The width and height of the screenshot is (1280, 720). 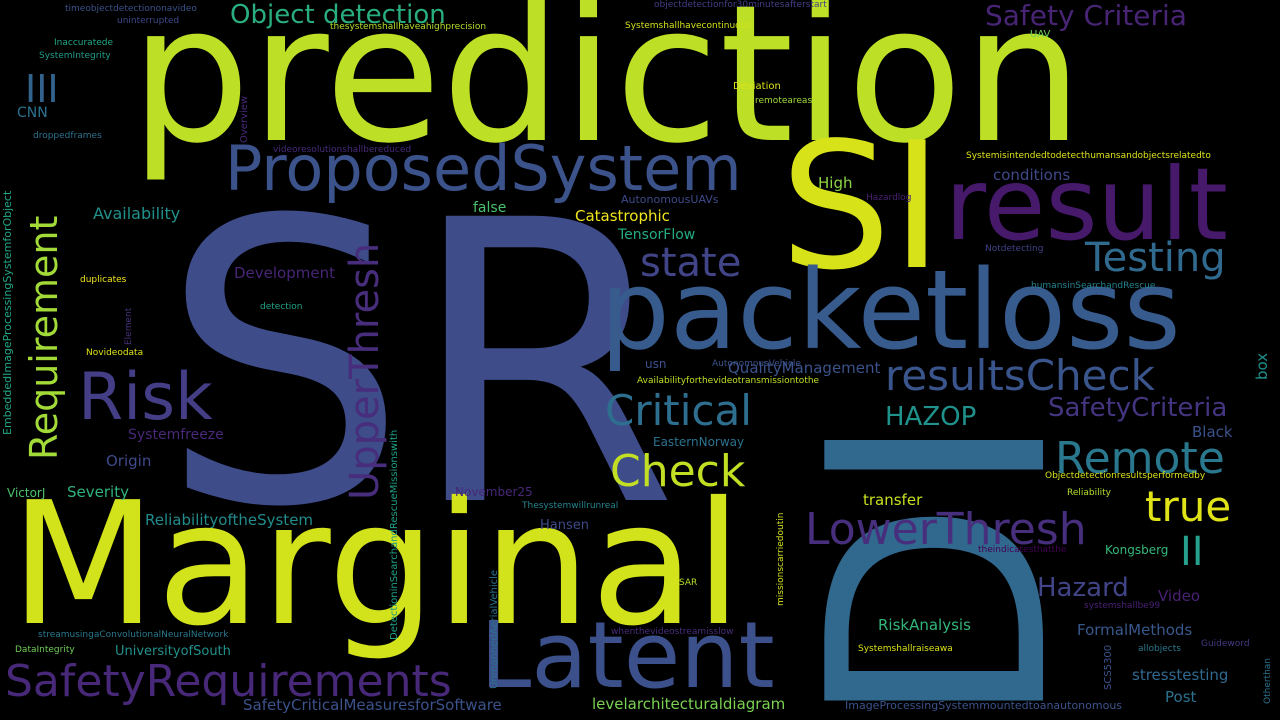 What do you see at coordinates (1014, 249) in the screenshot?
I see `word-notdetecting: Notdetecting` at bounding box center [1014, 249].